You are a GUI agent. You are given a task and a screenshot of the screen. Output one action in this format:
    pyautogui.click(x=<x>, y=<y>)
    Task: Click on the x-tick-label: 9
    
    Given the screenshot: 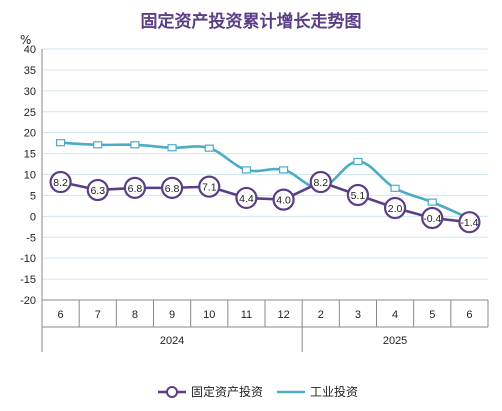 What is the action you would take?
    pyautogui.click(x=172, y=315)
    